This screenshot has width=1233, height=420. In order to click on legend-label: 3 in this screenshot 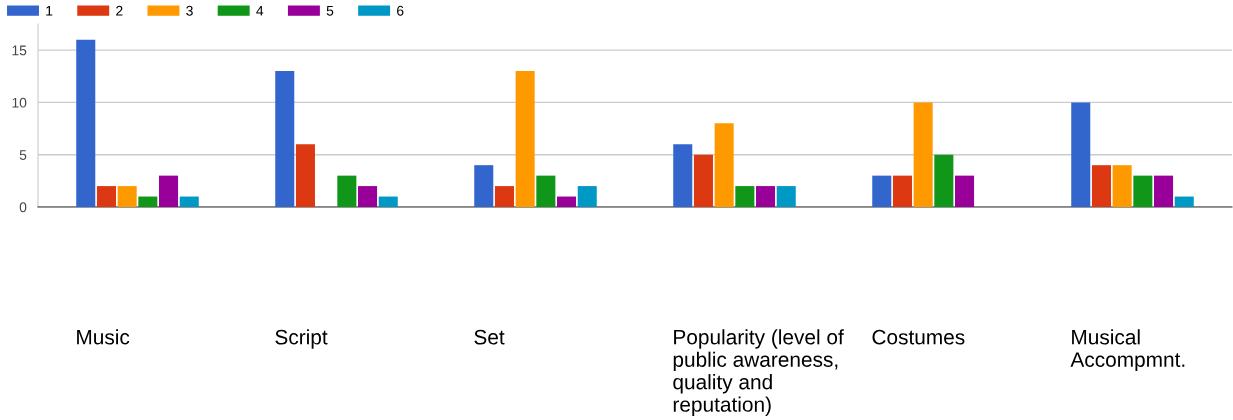, I will do `click(189, 10)`.